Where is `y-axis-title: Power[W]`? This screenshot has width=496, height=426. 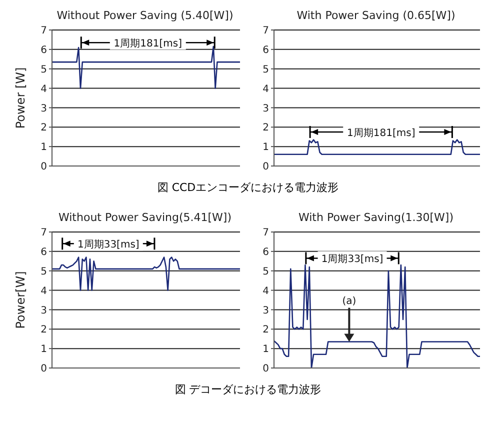 y-axis-title: Power[W] is located at coordinates (20, 300).